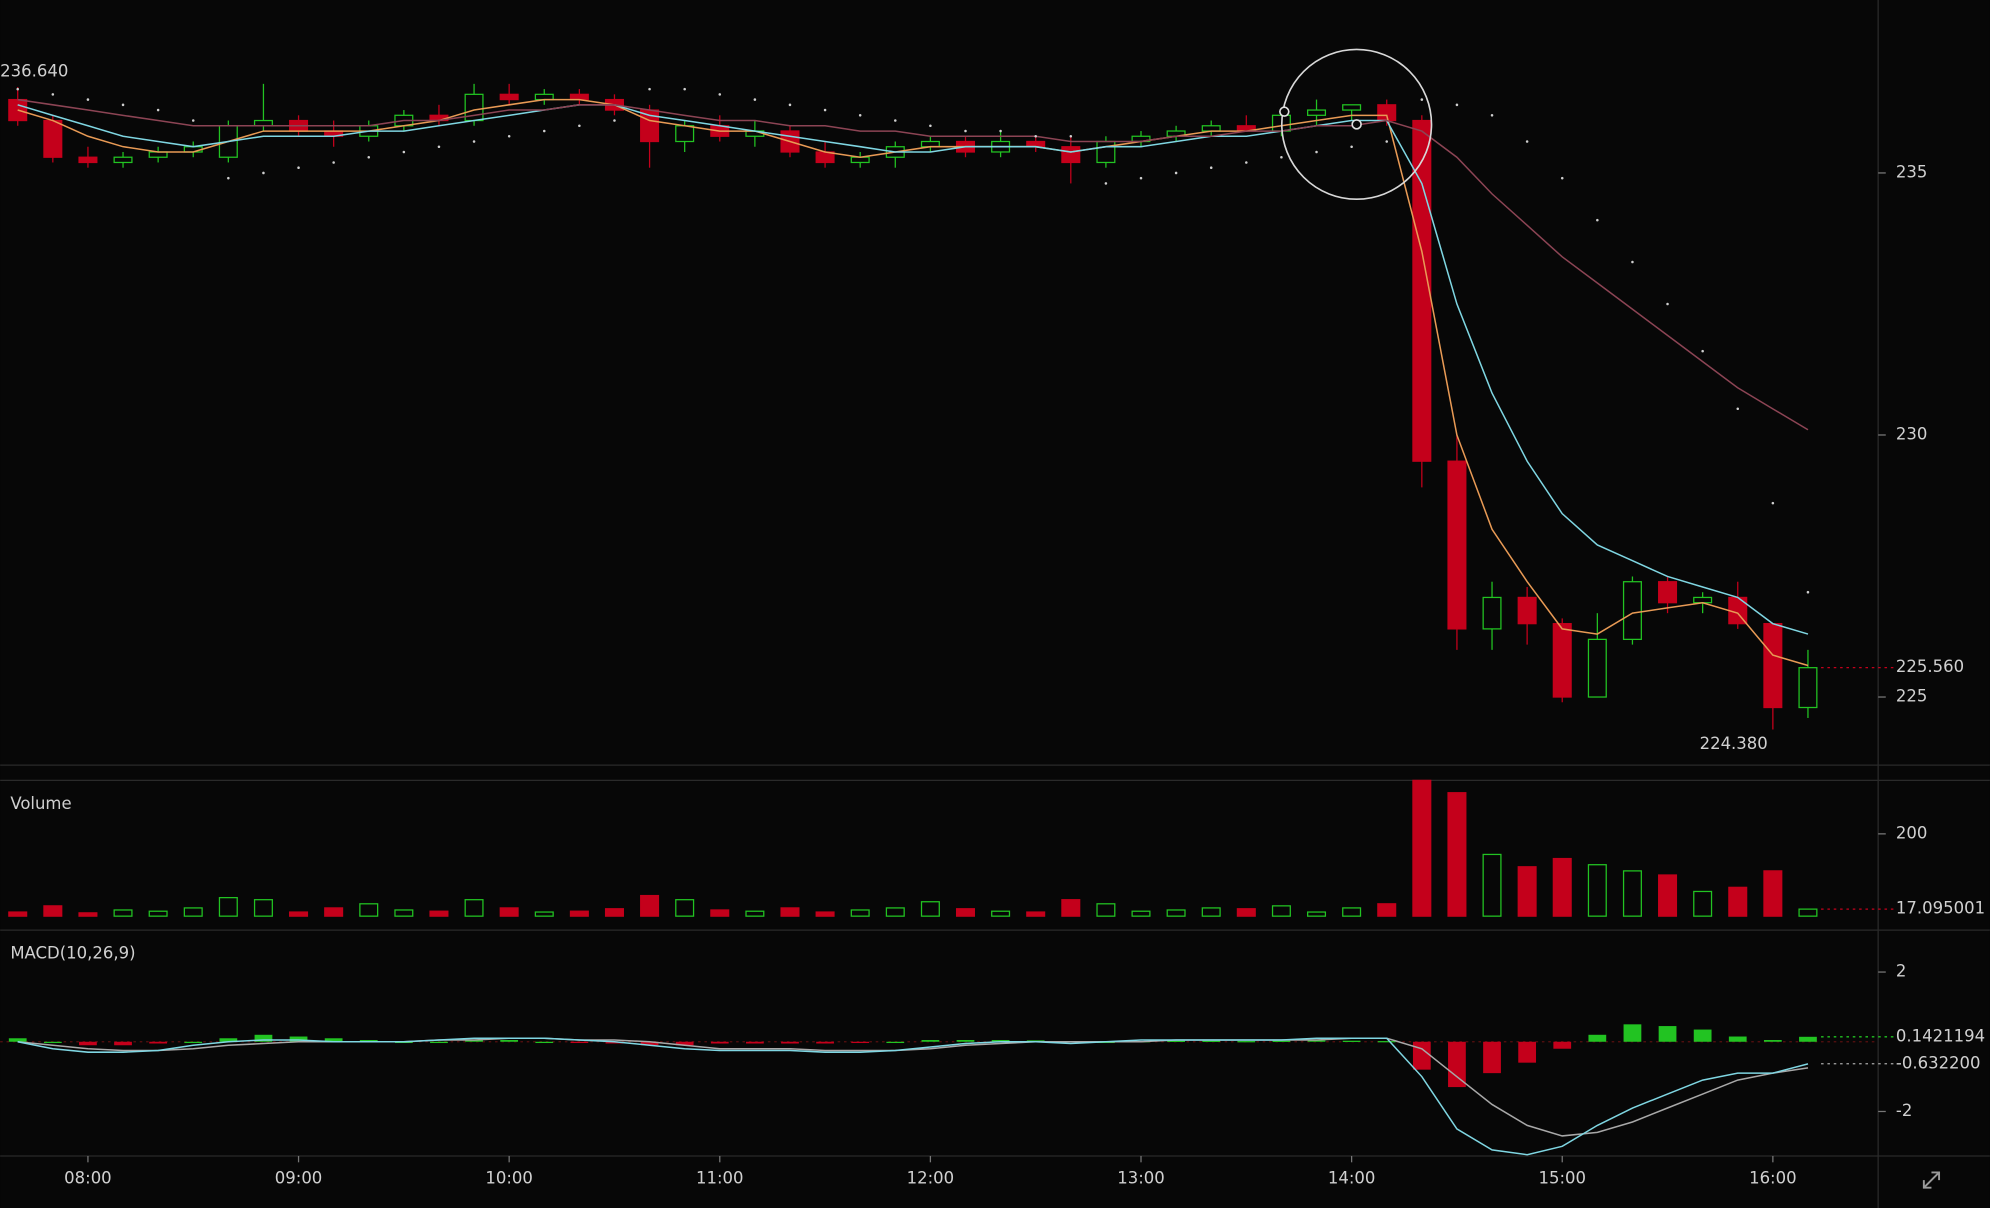 The width and height of the screenshot is (1990, 1208). Describe the element at coordinates (40, 803) in the screenshot. I see `panel-title: Volume` at that location.